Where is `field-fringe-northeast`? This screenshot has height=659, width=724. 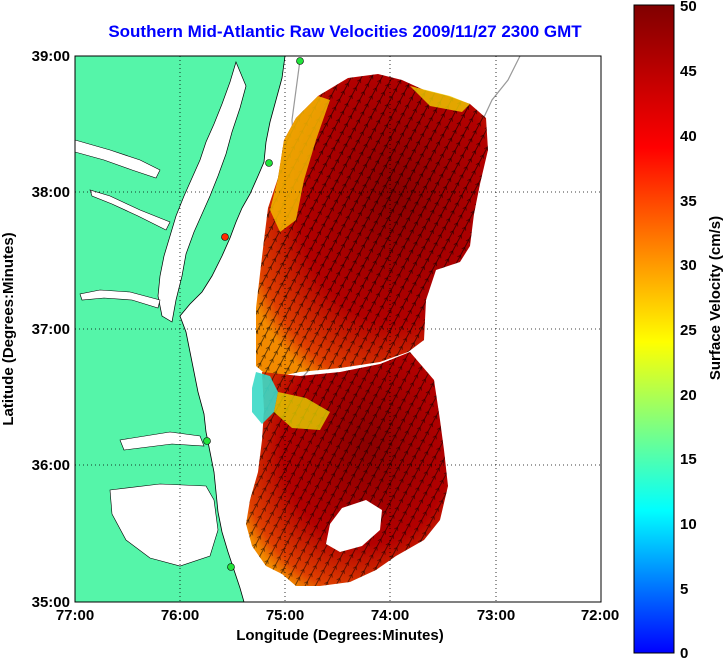 field-fringe-northeast is located at coordinates (440, 99).